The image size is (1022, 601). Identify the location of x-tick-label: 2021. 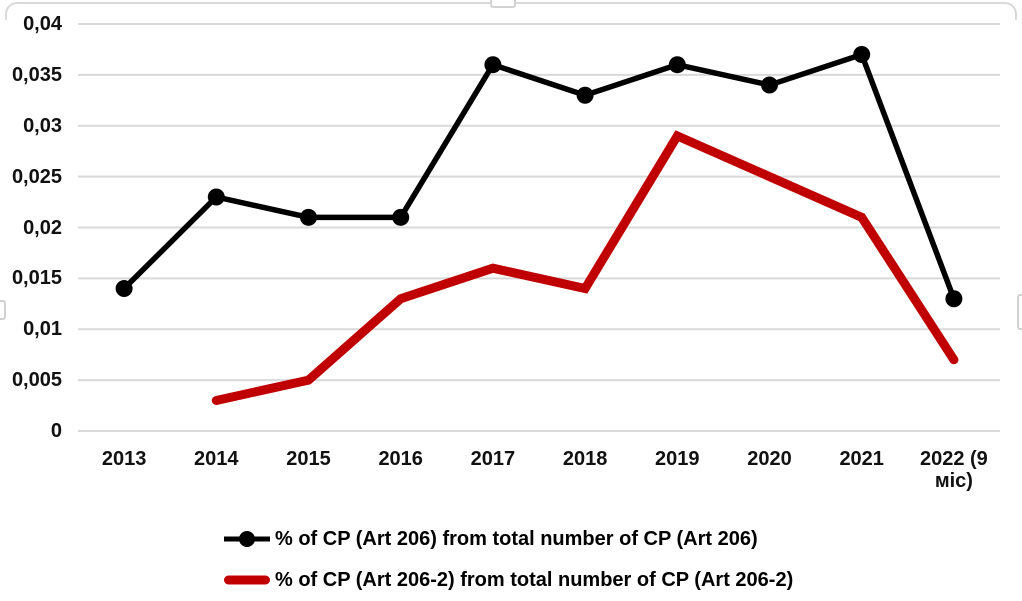
(861, 459).